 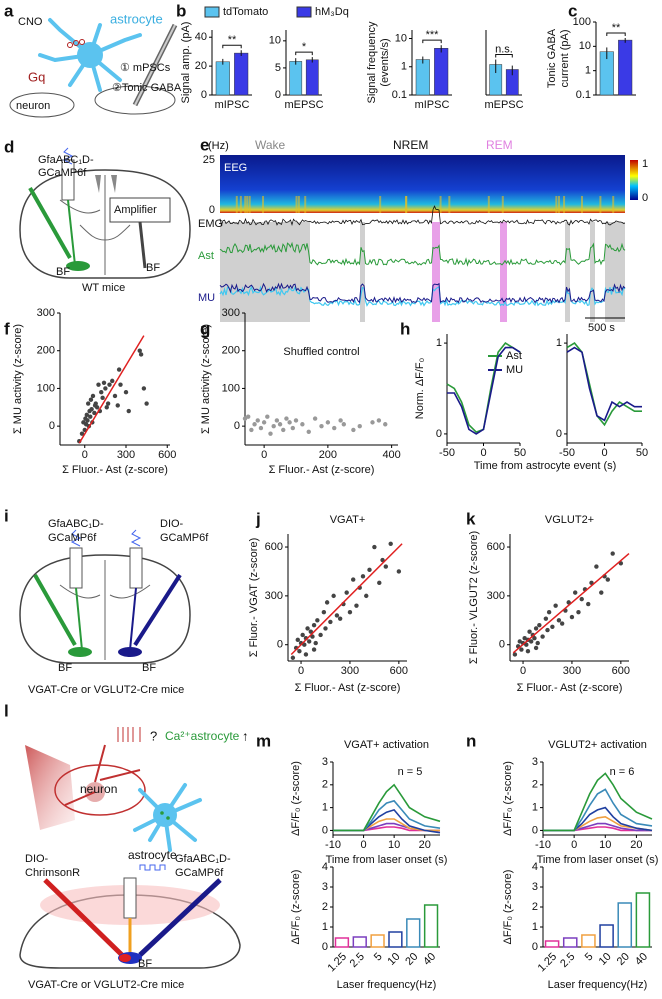 I want to click on x-tick-label: mIPSC, so click(x=432, y=105).